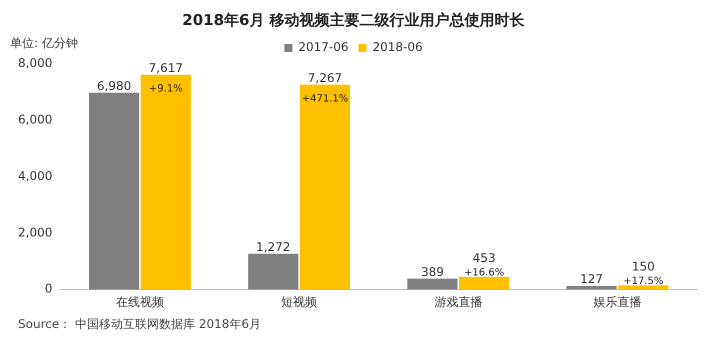 The height and width of the screenshot is (340, 707). Describe the element at coordinates (273, 247) in the screenshot. I see `data-label: 1,272` at that location.